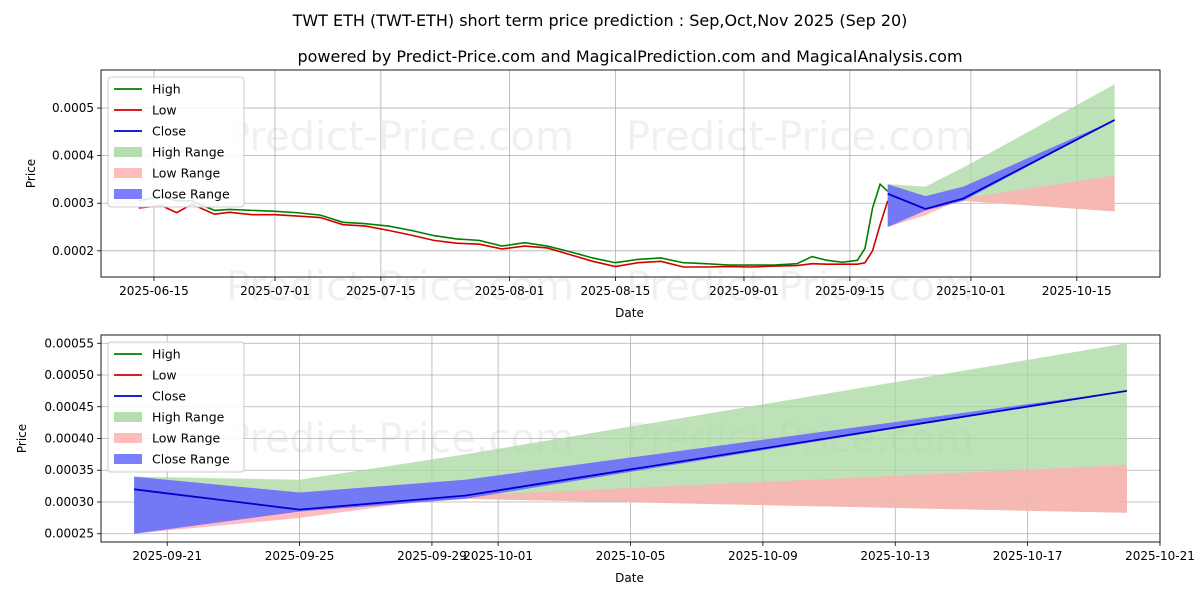 This screenshot has width=1200, height=600. What do you see at coordinates (631, 556) in the screenshot?
I see `x-tick-label: 2025-10-05` at bounding box center [631, 556].